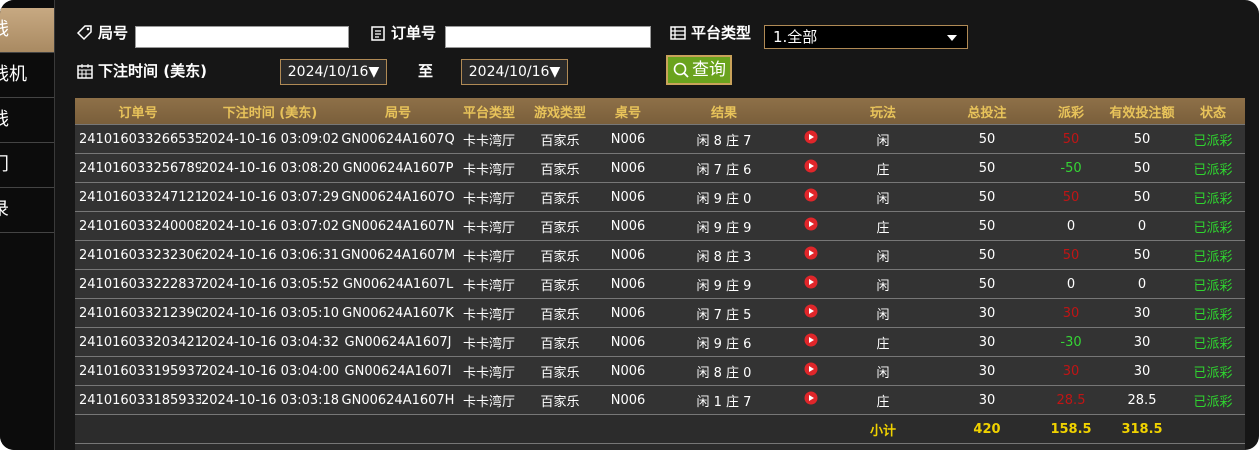  What do you see at coordinates (141, 70) in the screenshot?
I see `time-label: 下注时间 (美东)` at bounding box center [141, 70].